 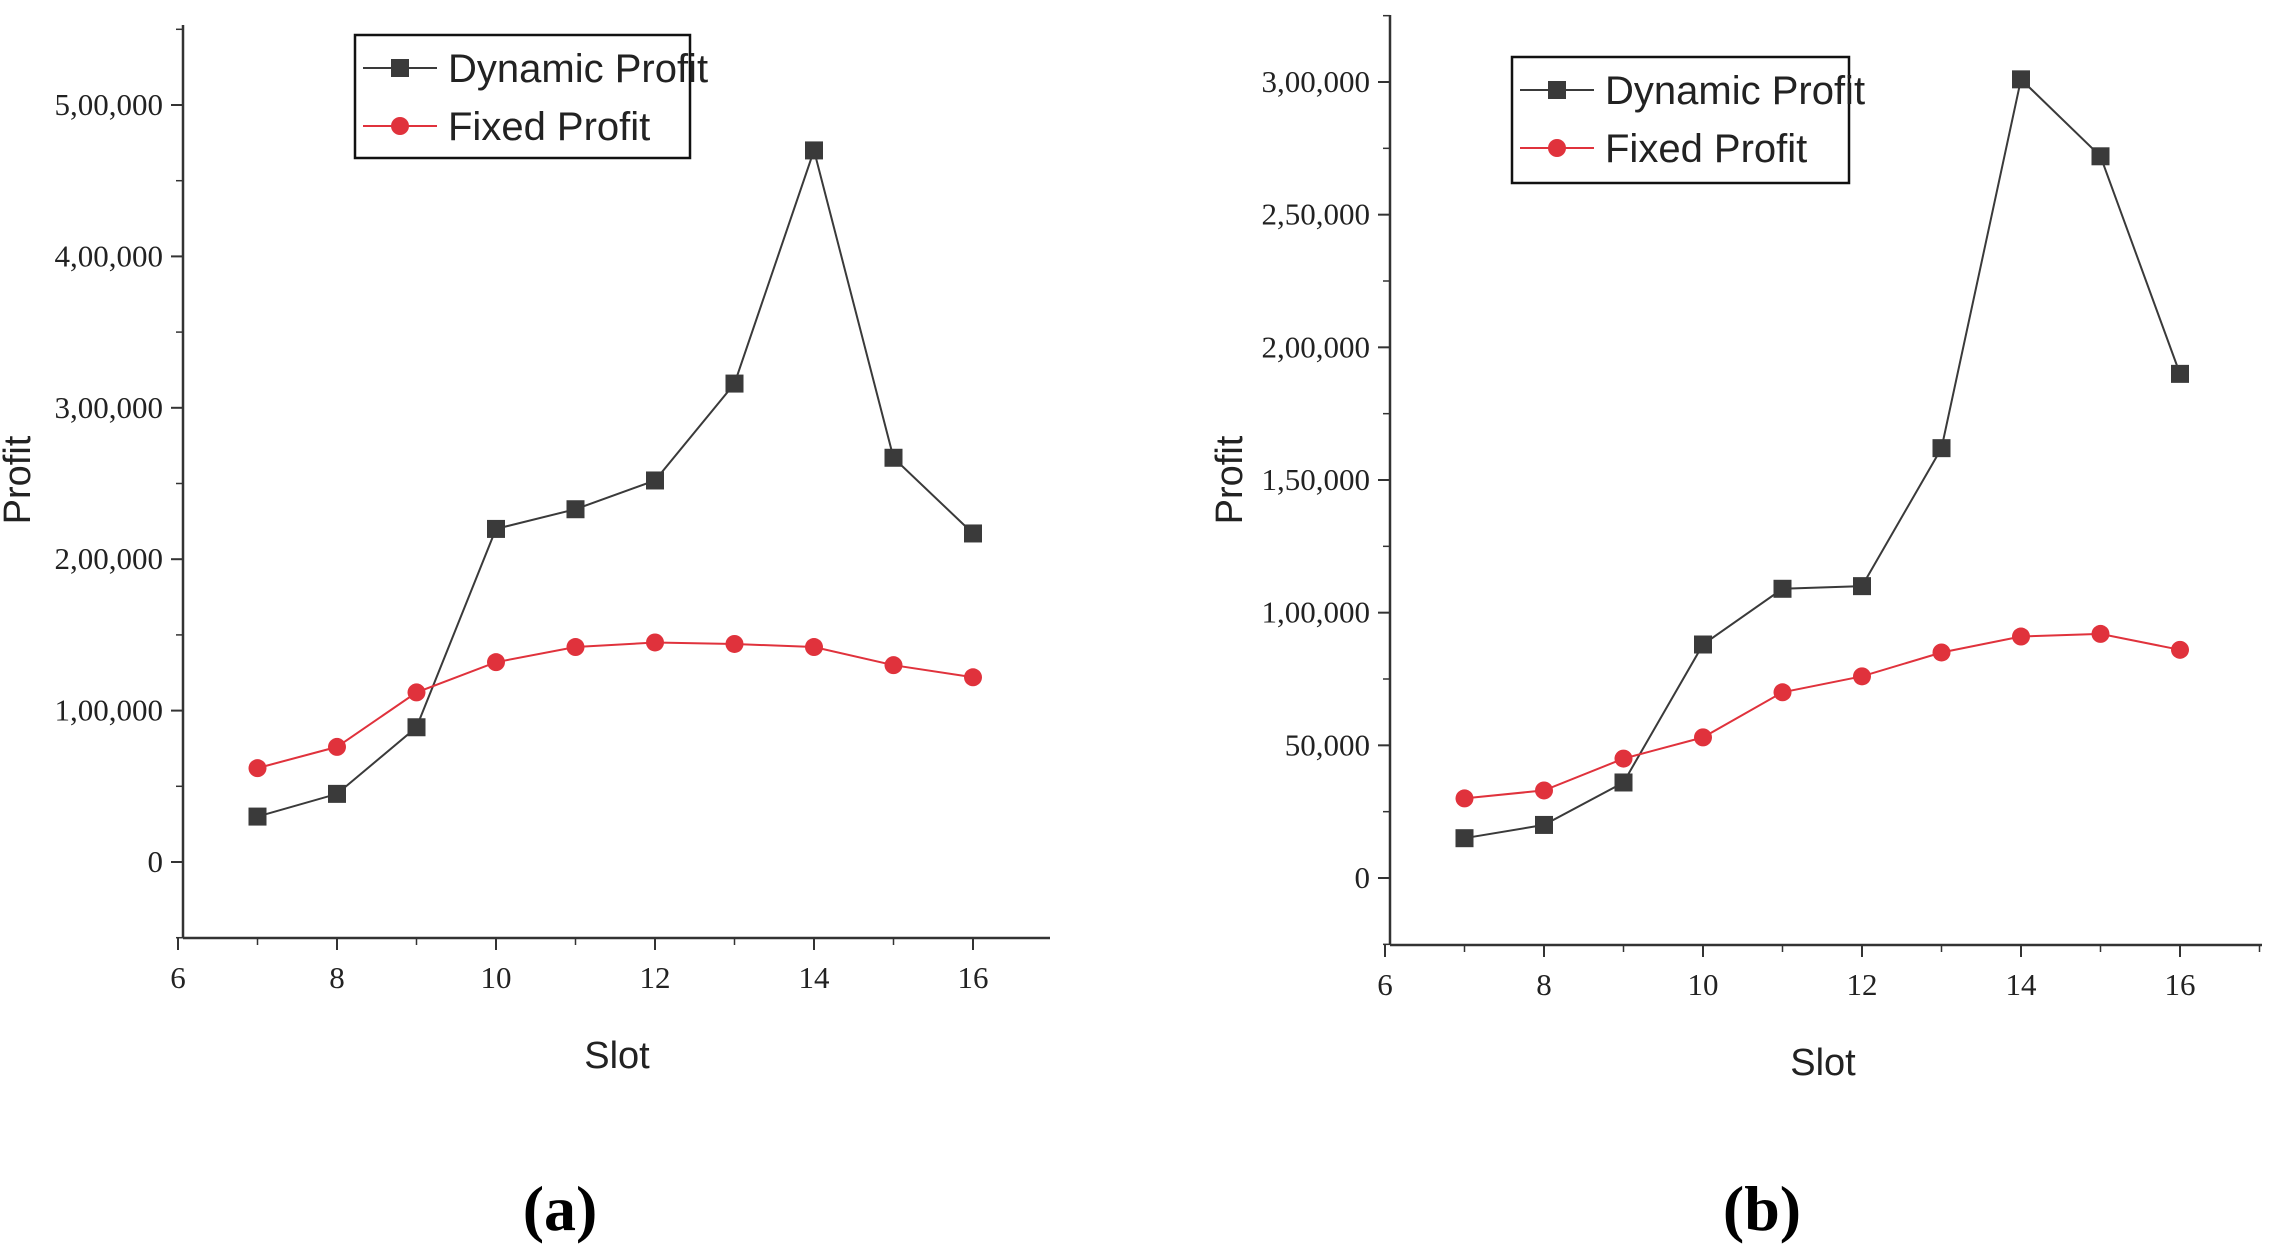 I want to click on y-tick-label: 50,000, so click(x=1327, y=744).